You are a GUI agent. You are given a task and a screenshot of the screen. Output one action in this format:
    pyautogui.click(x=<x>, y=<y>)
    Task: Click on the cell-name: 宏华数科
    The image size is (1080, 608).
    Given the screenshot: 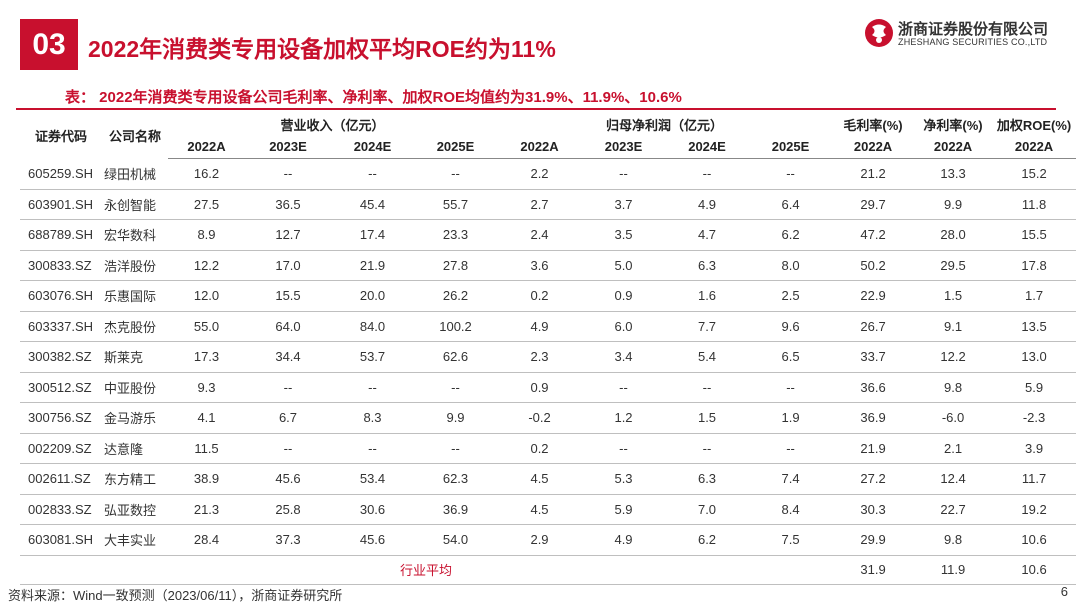 What is the action you would take?
    pyautogui.click(x=135, y=235)
    